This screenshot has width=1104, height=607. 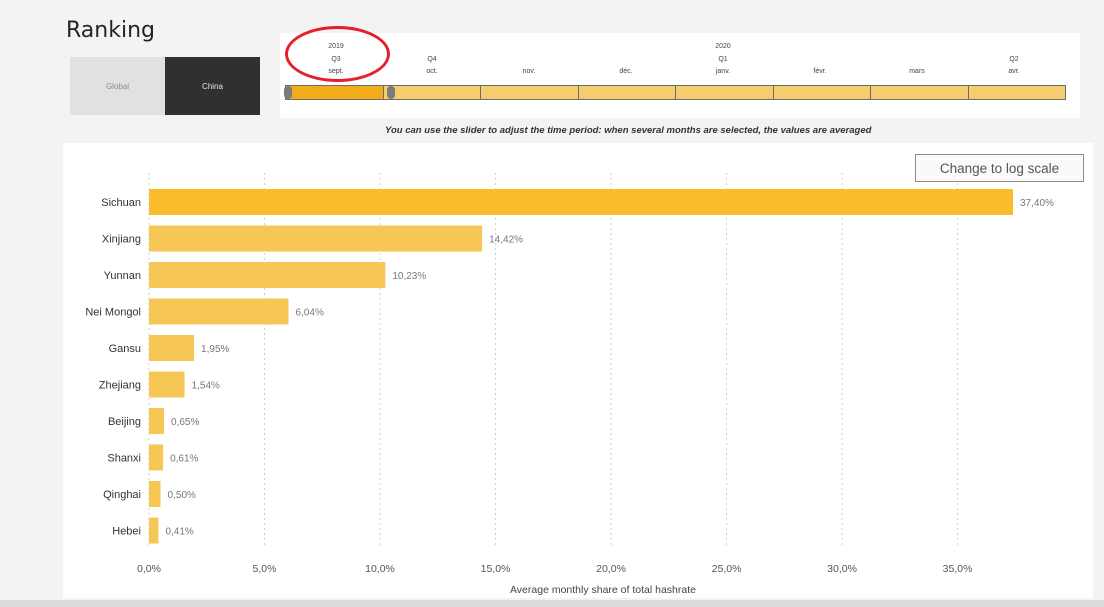 What do you see at coordinates (121, 203) in the screenshot?
I see `category-label: Sichuan` at bounding box center [121, 203].